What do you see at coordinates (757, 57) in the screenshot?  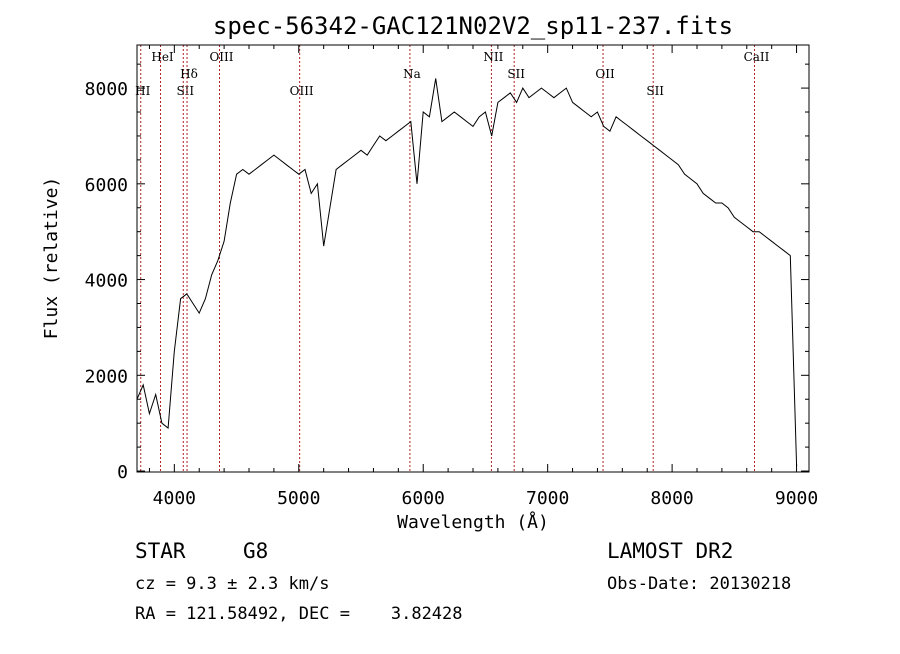 I see `line-marker-label-11: CaII` at bounding box center [757, 57].